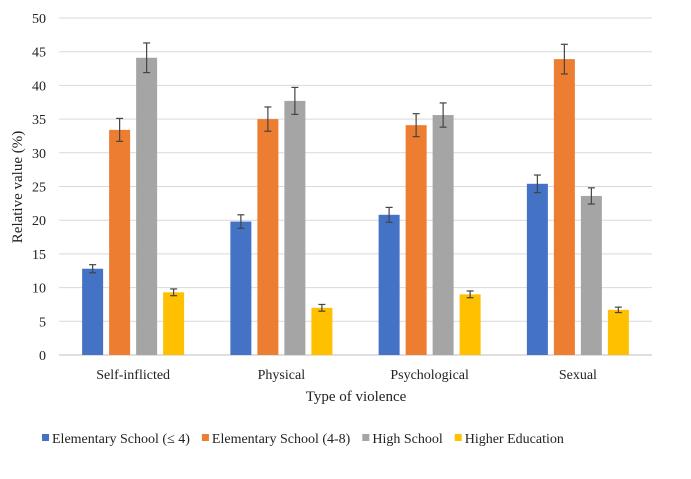 The image size is (691, 479). I want to click on legend-item: Elementary School (≤ 4), so click(116, 439).